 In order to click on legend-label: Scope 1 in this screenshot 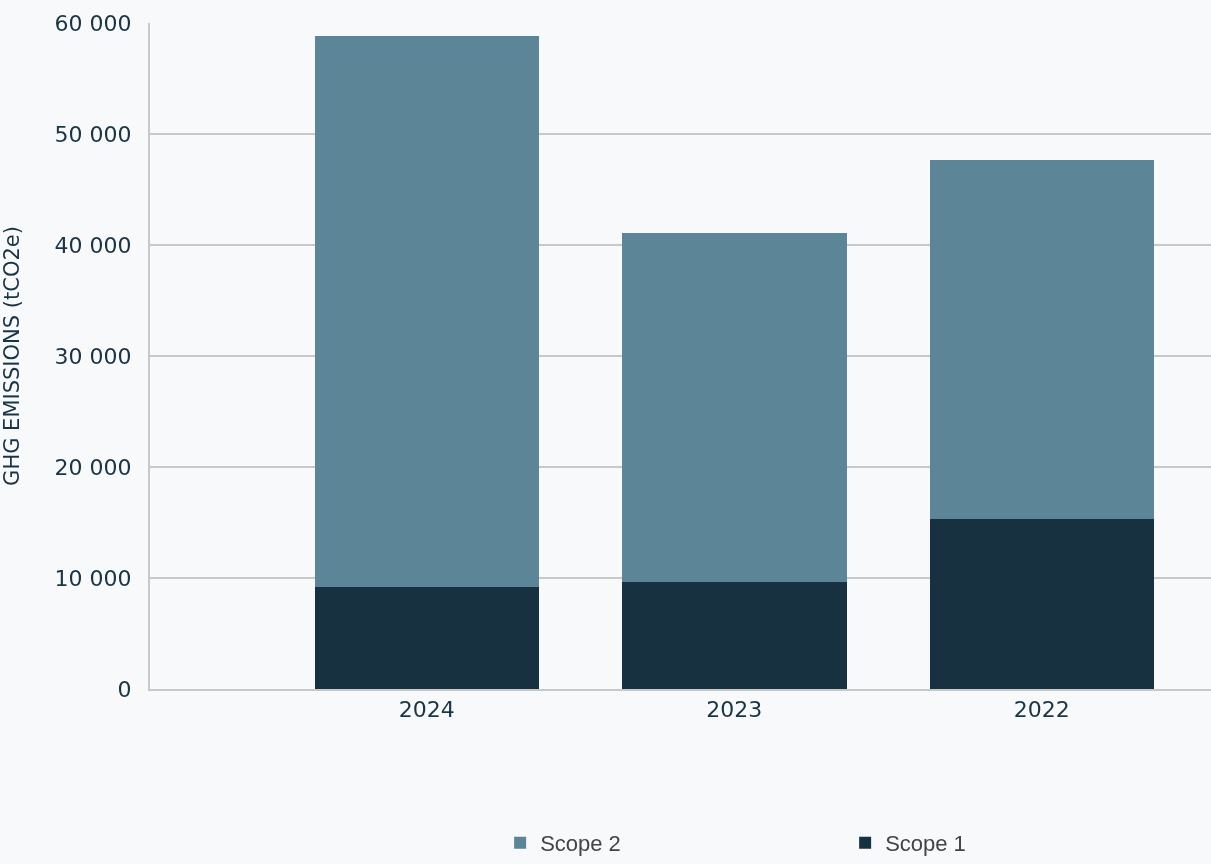, I will do `click(925, 844)`.